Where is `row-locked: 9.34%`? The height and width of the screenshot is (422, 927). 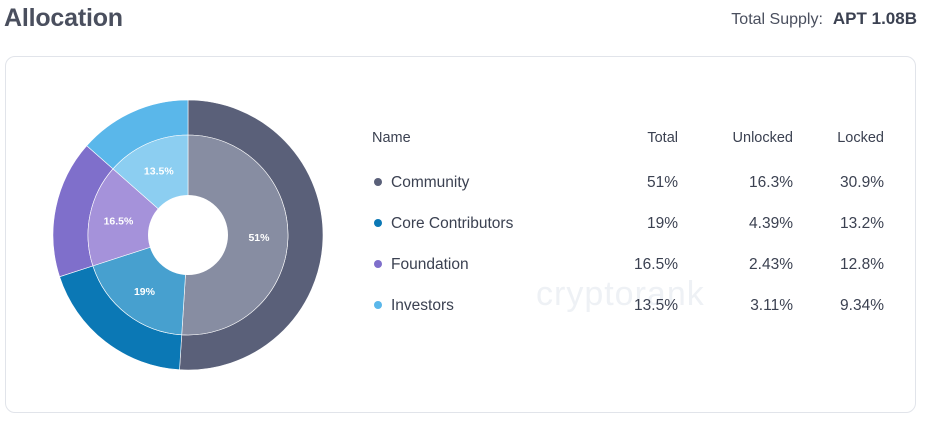
row-locked: 9.34% is located at coordinates (862, 305).